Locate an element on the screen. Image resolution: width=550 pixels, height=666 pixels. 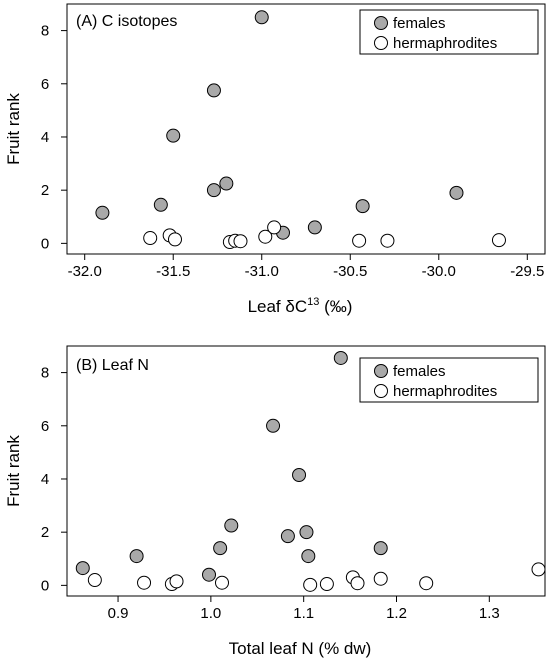
x-tick-label: 1.3 is located at coordinates (489, 613).